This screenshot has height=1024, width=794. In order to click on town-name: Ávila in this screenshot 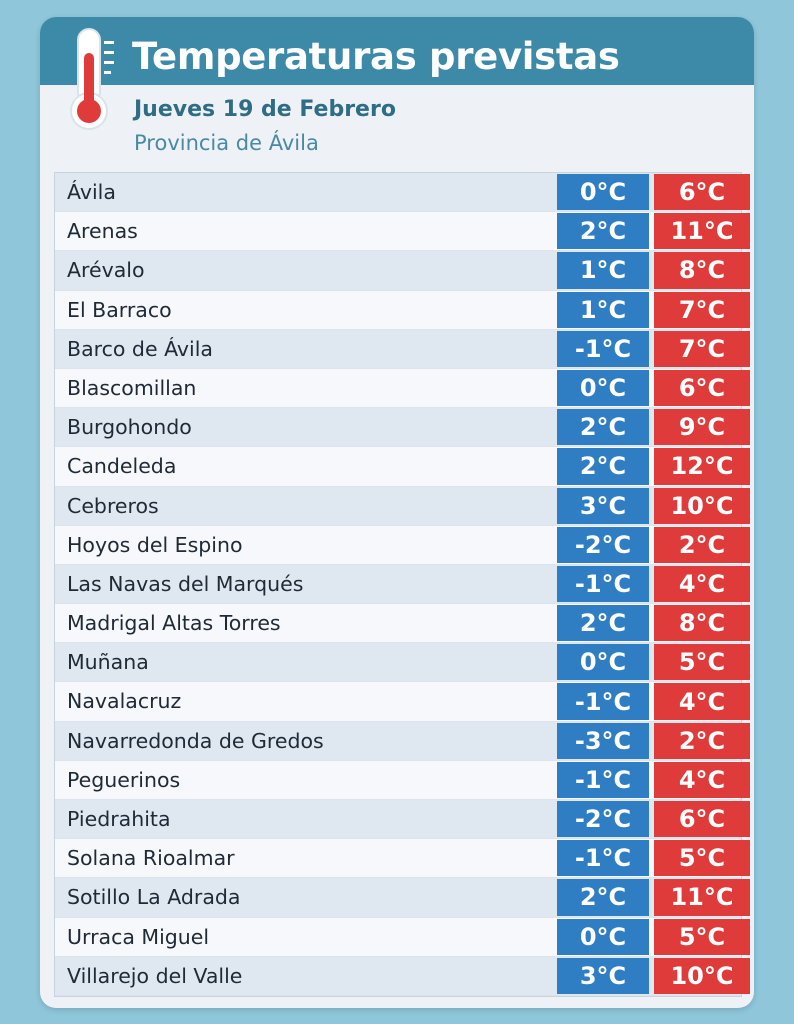, I will do `click(91, 192)`.